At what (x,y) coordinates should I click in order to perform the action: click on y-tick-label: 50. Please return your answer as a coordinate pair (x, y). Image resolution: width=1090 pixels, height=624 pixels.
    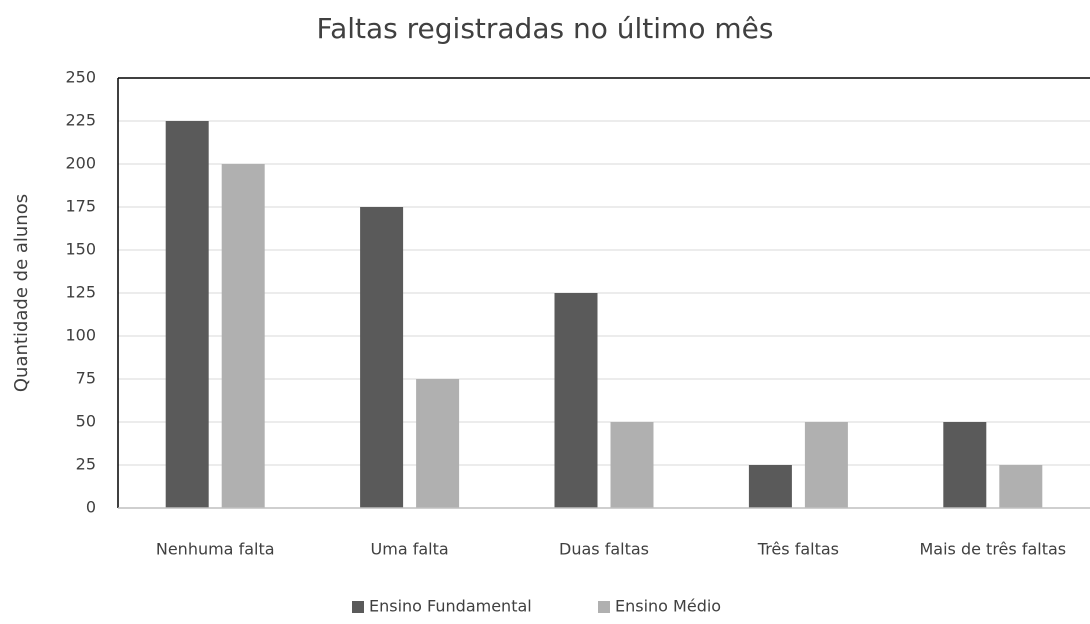
    Looking at the image, I should click on (86, 421).